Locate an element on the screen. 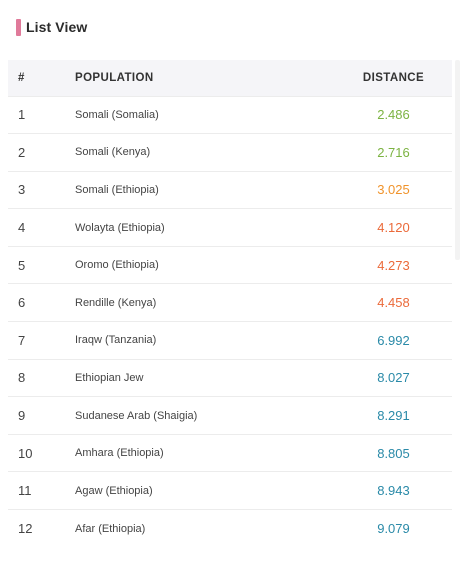 The height and width of the screenshot is (561, 474). row-distance: 8.027 is located at coordinates (393, 378).